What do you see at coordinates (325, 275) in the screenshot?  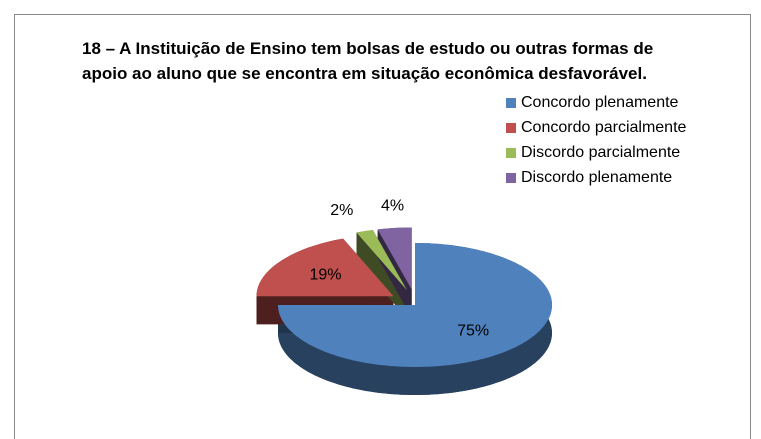 I see `data-label: 19%` at bounding box center [325, 275].